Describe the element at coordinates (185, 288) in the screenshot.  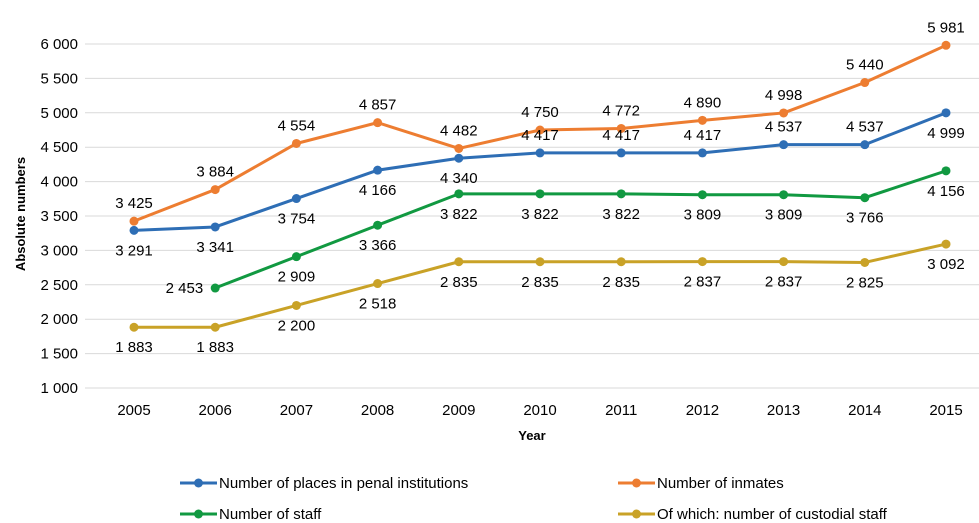
I see `data-label: 2 453` at that location.